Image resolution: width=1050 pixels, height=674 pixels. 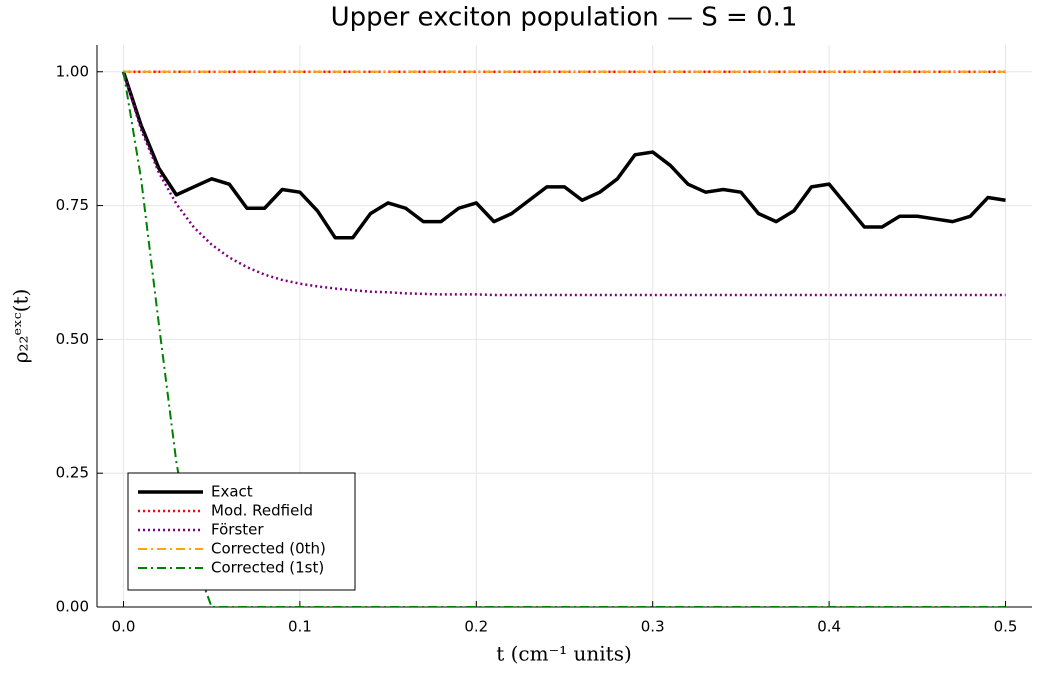 I want to click on y-tick-label: 0.50, so click(x=72, y=339).